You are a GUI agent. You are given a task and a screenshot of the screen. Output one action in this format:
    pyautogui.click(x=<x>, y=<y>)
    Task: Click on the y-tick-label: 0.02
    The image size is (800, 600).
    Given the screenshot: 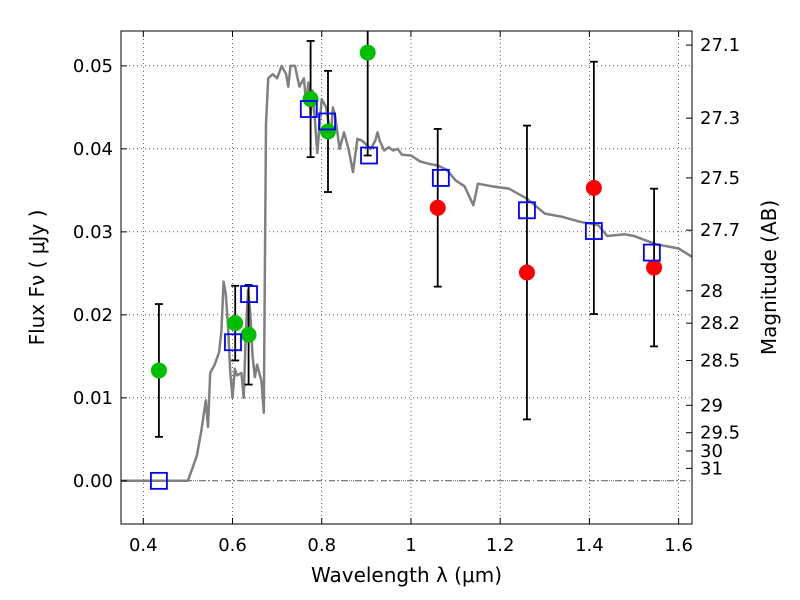 What is the action you would take?
    pyautogui.click(x=93, y=315)
    